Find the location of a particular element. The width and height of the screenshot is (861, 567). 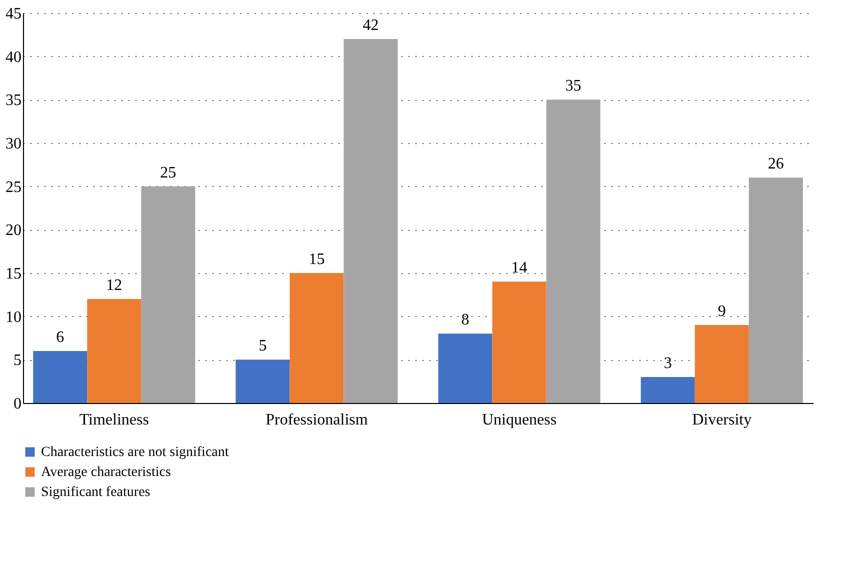

data-label: 5 is located at coordinates (262, 346).